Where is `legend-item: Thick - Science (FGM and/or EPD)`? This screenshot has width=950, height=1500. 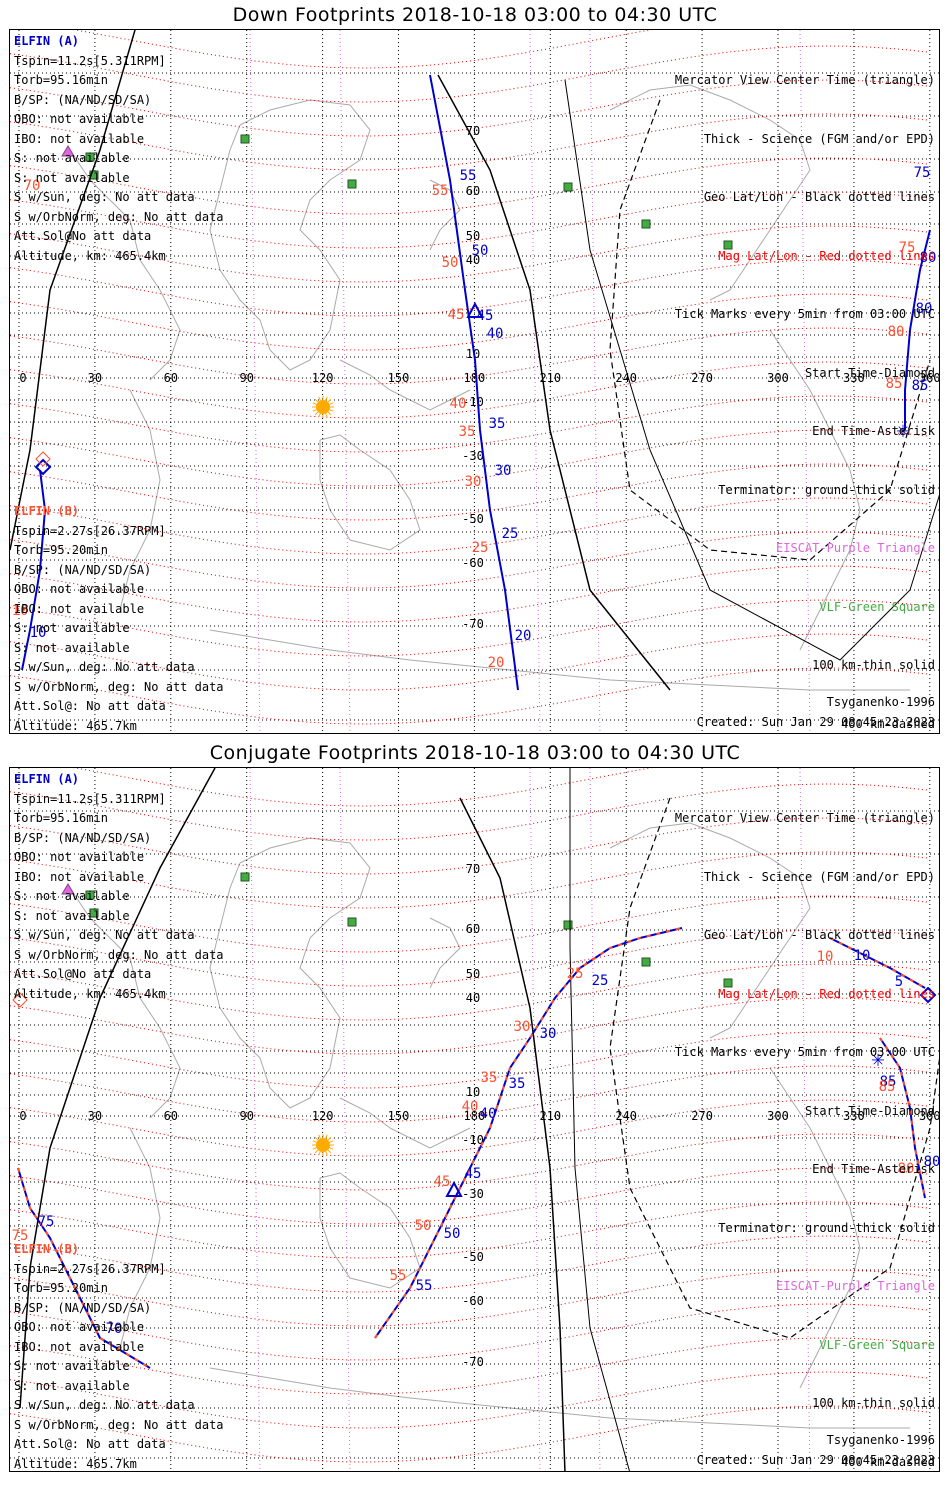
legend-item: Thick - Science (FGM and/or EPD) is located at coordinates (819, 876).